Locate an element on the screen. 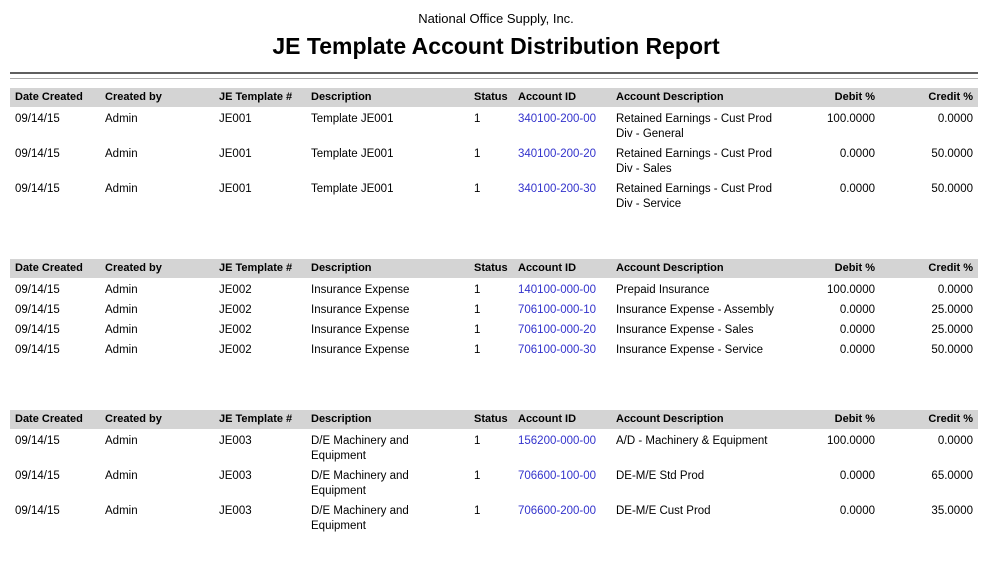 This screenshot has width=992, height=563. account-id-link: 706600-200-00 is located at coordinates (557, 511).